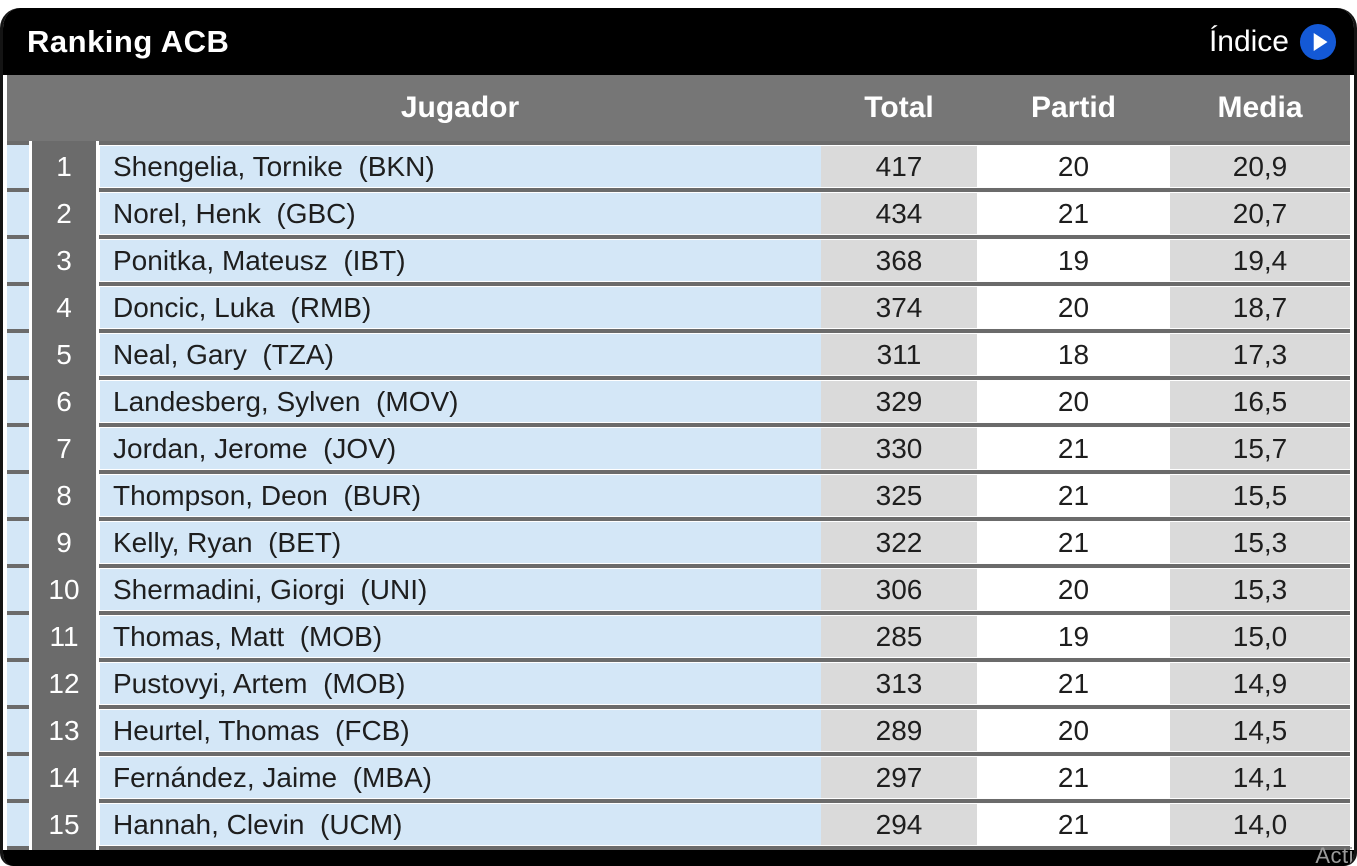  I want to click on widget-title: Ranking ACB, so click(128, 41).